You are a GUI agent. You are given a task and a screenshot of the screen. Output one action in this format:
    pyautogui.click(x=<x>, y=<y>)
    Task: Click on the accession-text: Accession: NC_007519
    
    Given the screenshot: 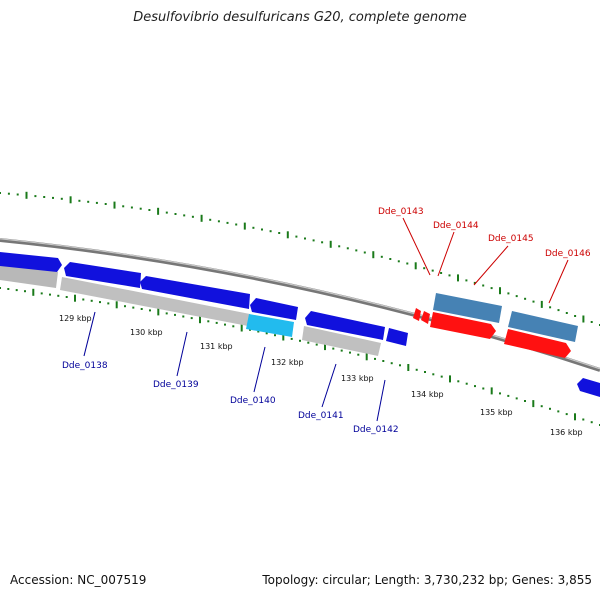 What is the action you would take?
    pyautogui.click(x=78, y=580)
    